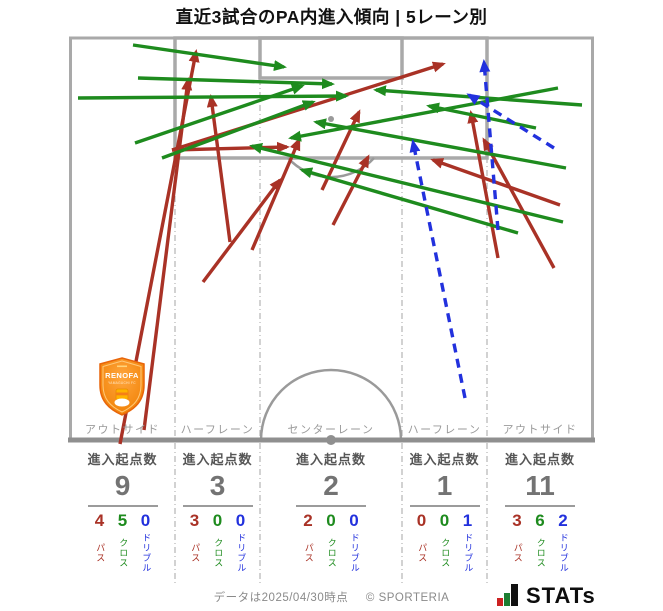  Describe the element at coordinates (217, 485) in the screenshot. I see `entry-points-count: 3` at that location.